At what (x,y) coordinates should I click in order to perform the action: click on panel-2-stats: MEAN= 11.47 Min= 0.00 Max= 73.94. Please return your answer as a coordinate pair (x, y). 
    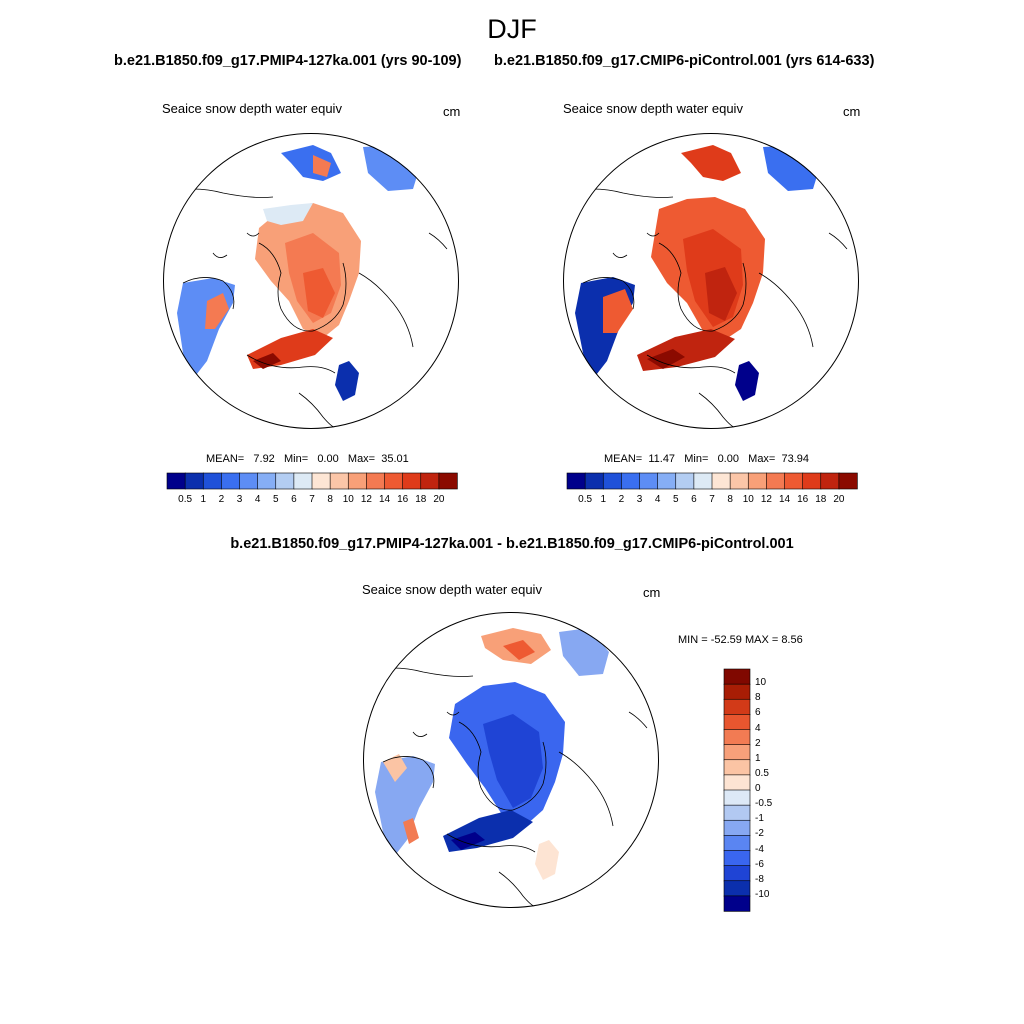
    Looking at the image, I should click on (706, 459).